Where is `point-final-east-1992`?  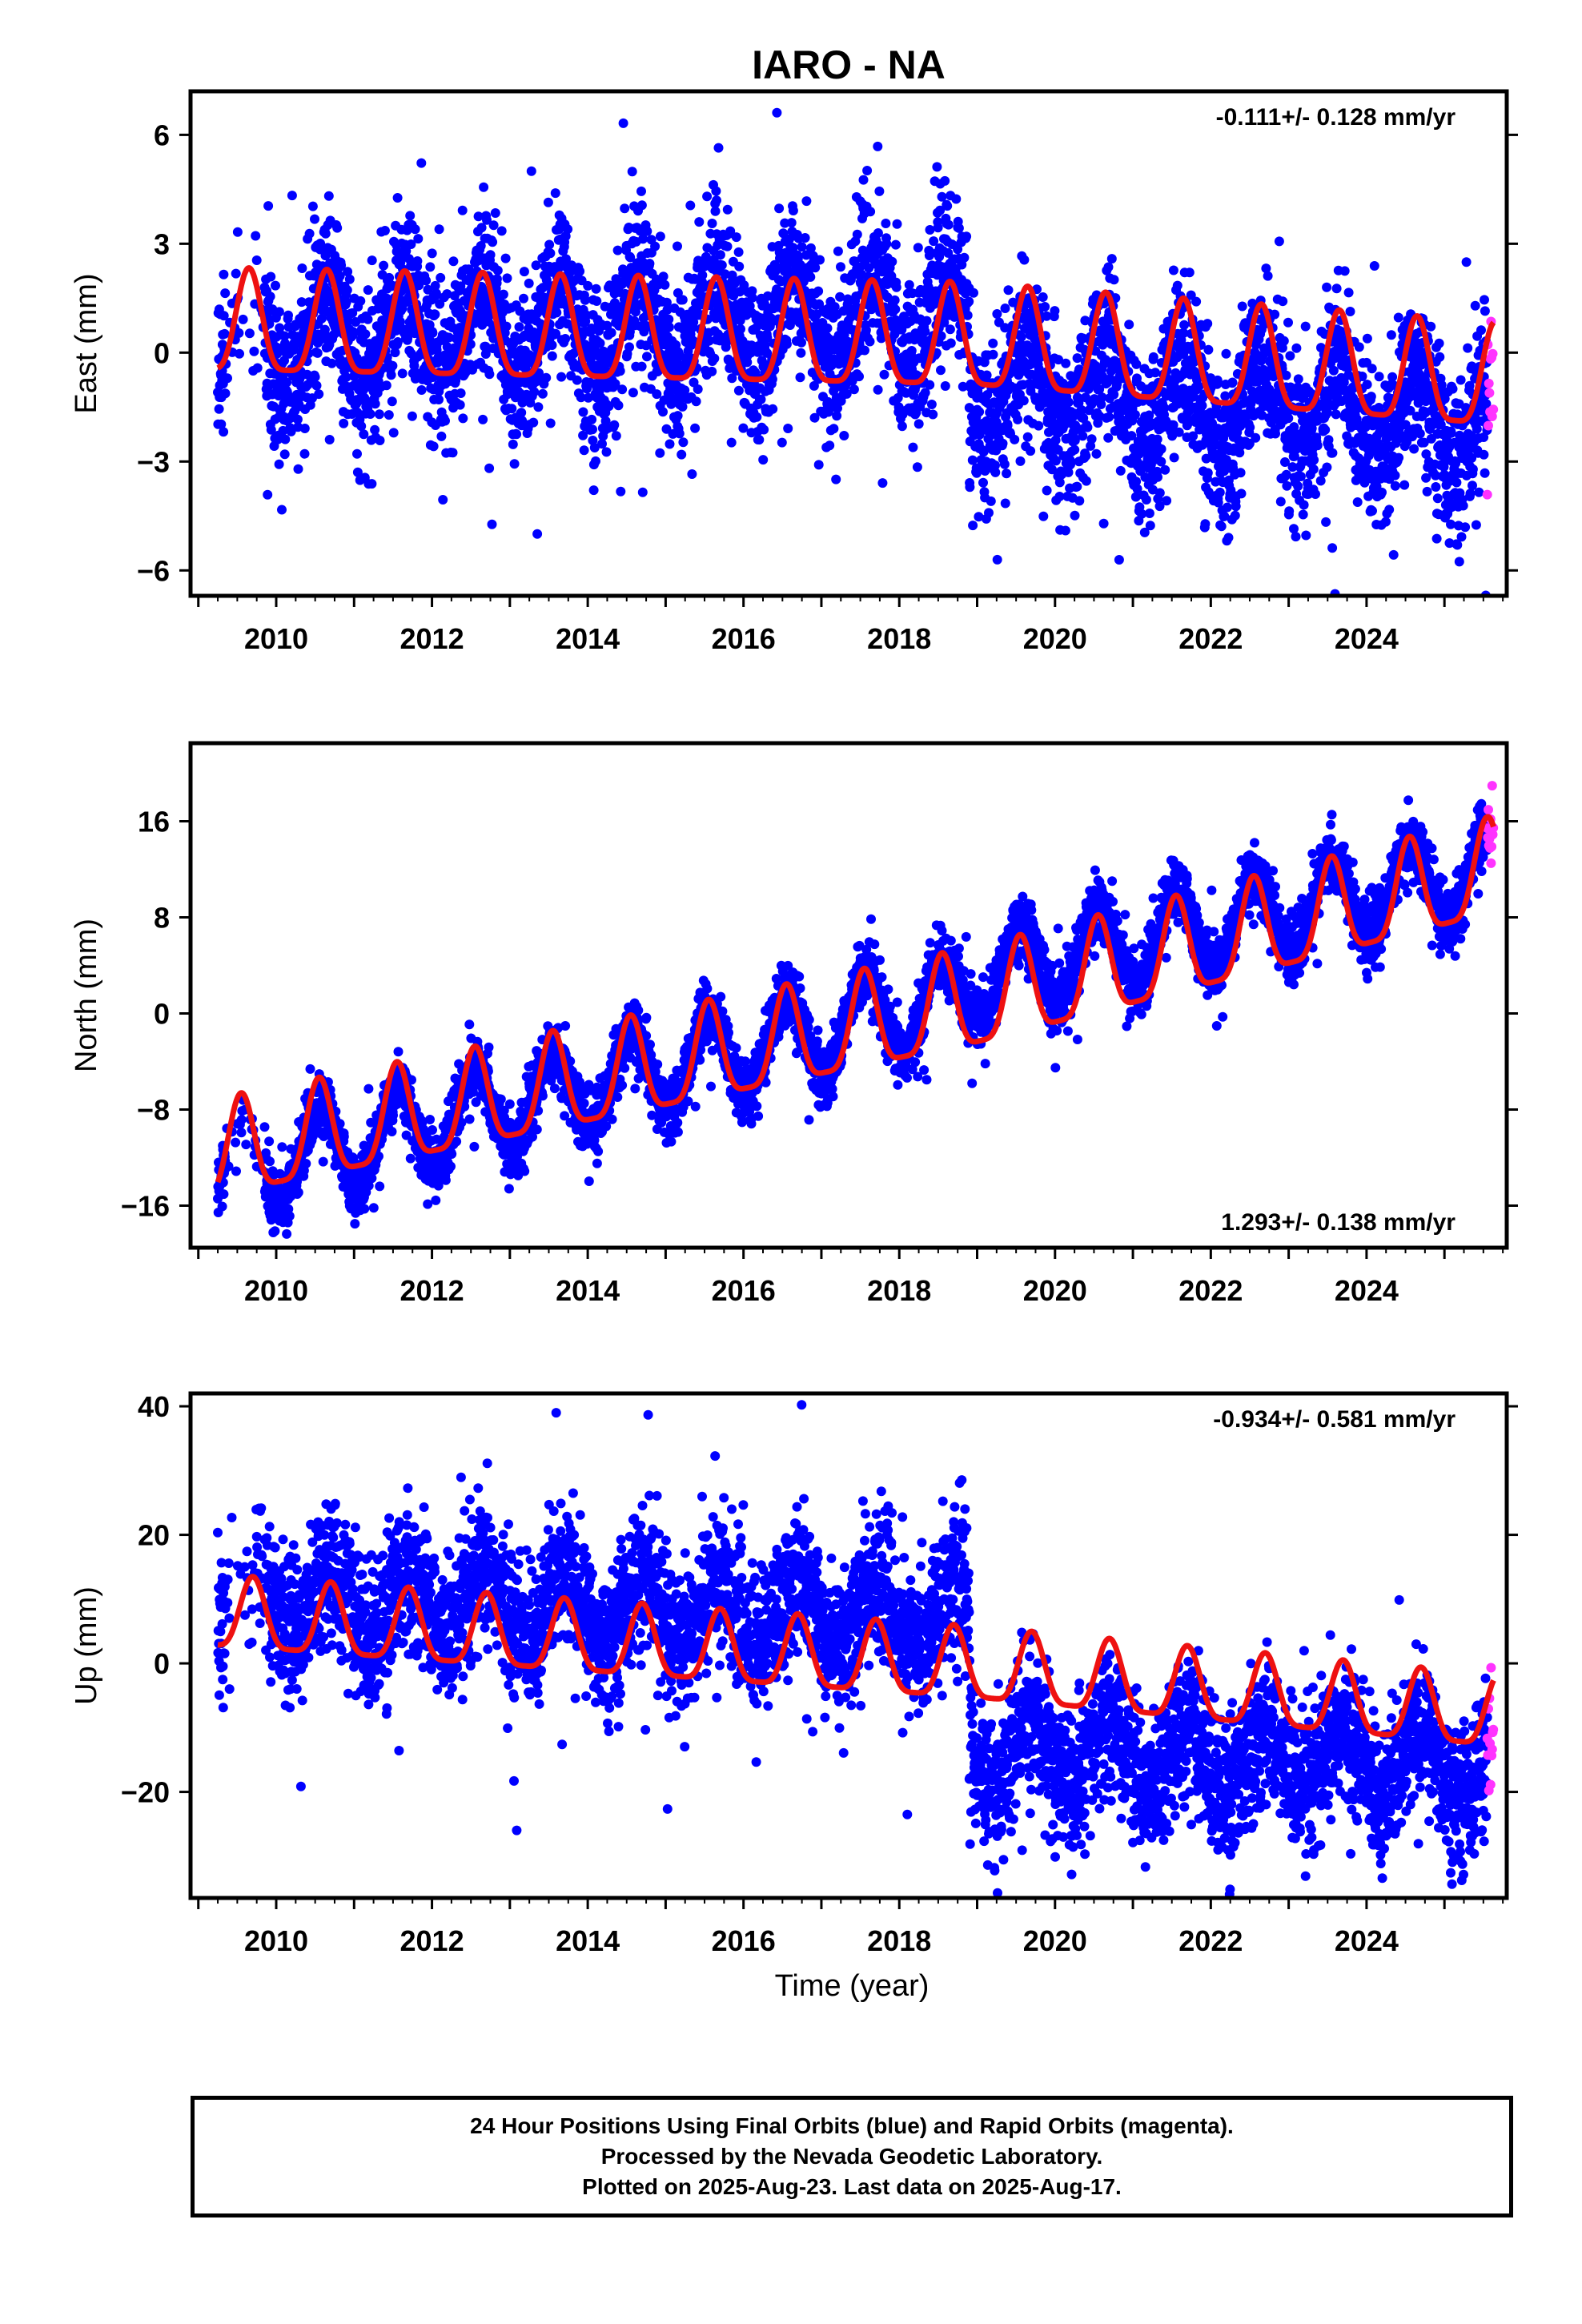 point-final-east-1992 is located at coordinates (739, 266).